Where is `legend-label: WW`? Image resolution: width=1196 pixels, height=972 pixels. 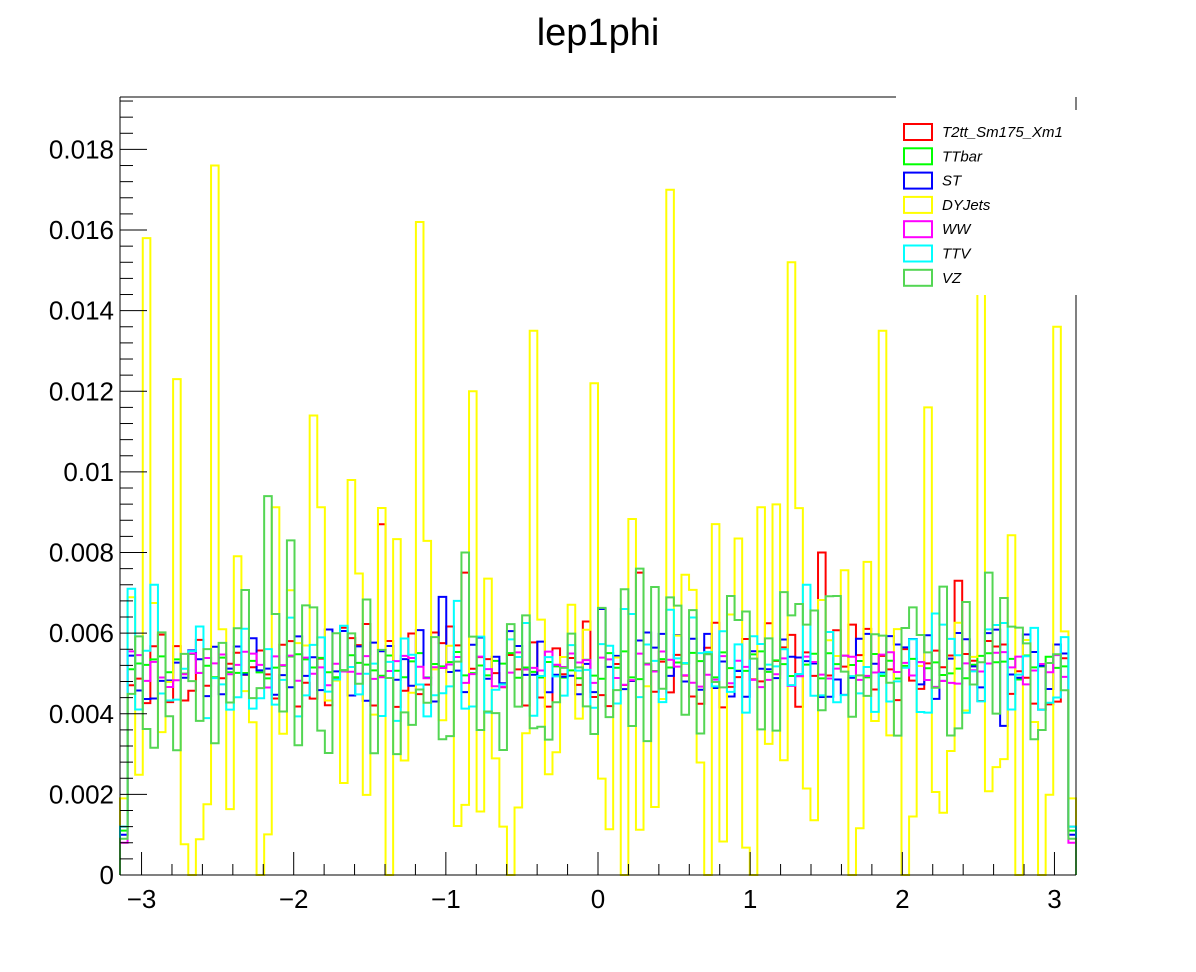 legend-label: WW is located at coordinates (957, 229).